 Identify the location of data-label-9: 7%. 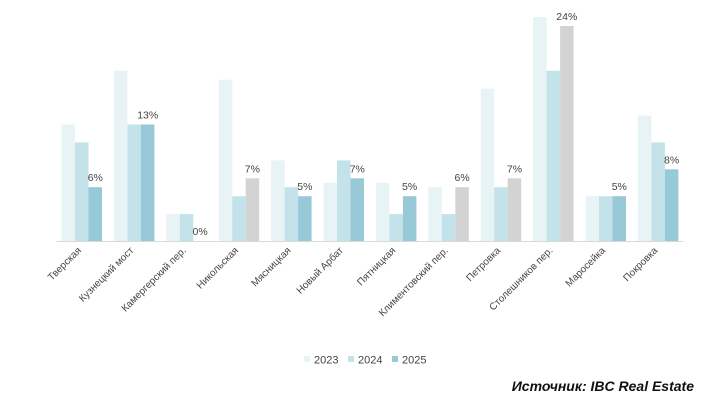
(514, 169).